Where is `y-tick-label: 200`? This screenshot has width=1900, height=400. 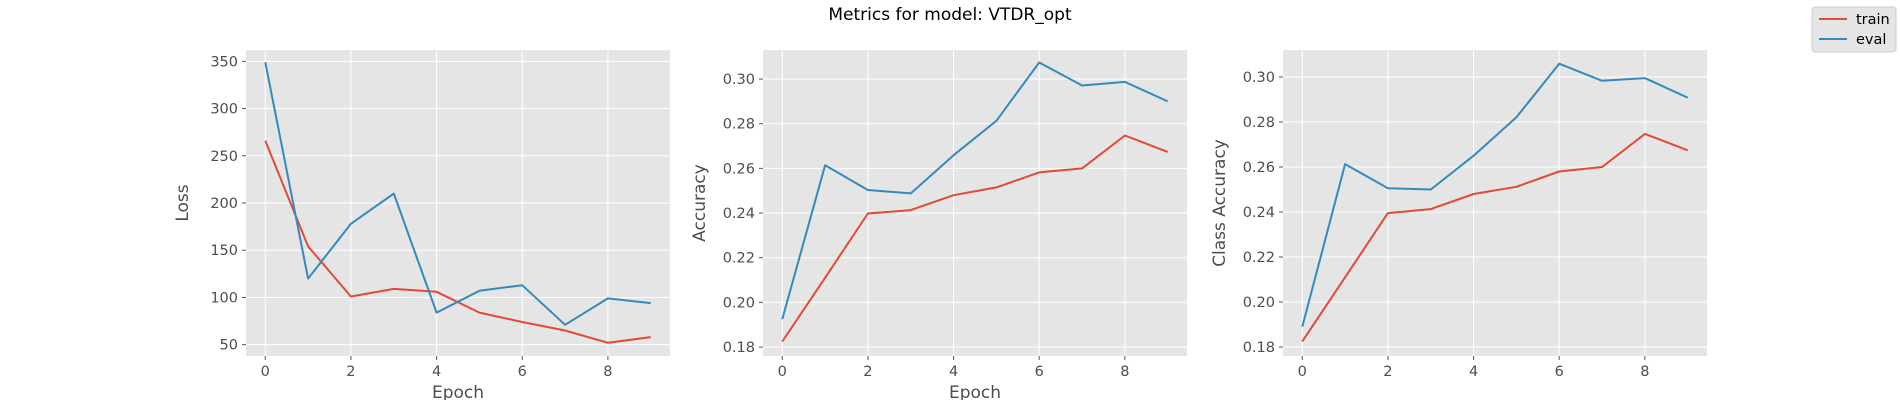
y-tick-label: 200 is located at coordinates (224, 204).